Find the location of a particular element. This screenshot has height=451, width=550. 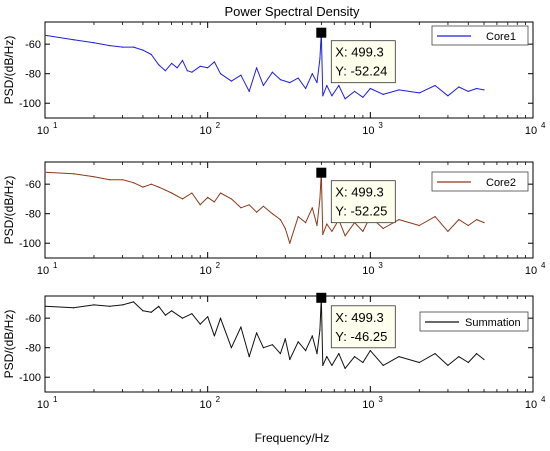

x-tick-exponent: 2 is located at coordinates (218, 125).